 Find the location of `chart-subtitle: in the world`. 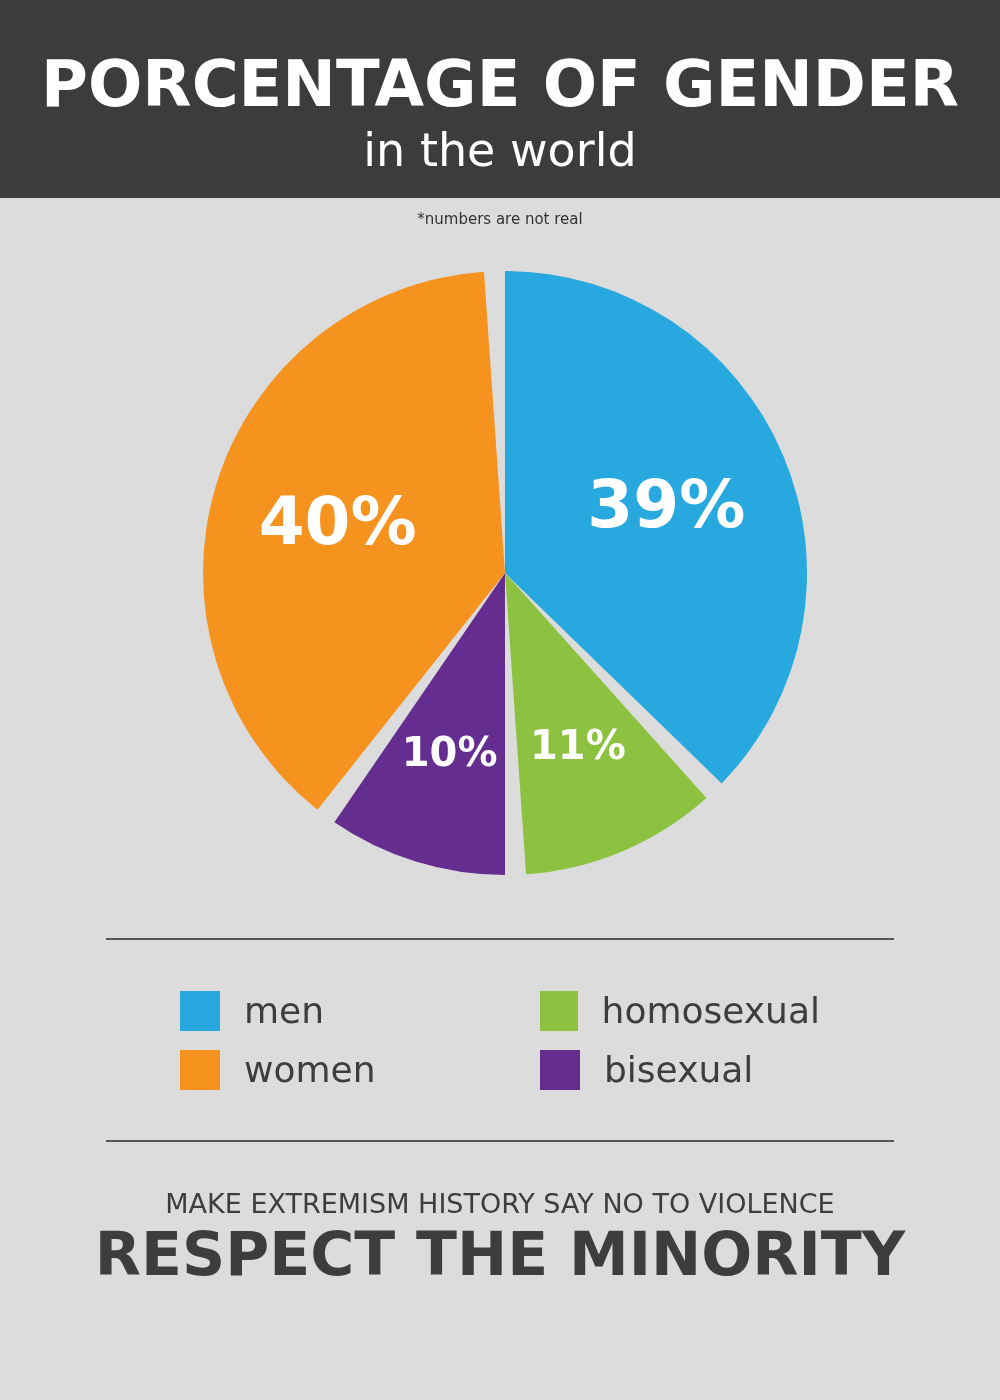

chart-subtitle: in the world is located at coordinates (500, 150).